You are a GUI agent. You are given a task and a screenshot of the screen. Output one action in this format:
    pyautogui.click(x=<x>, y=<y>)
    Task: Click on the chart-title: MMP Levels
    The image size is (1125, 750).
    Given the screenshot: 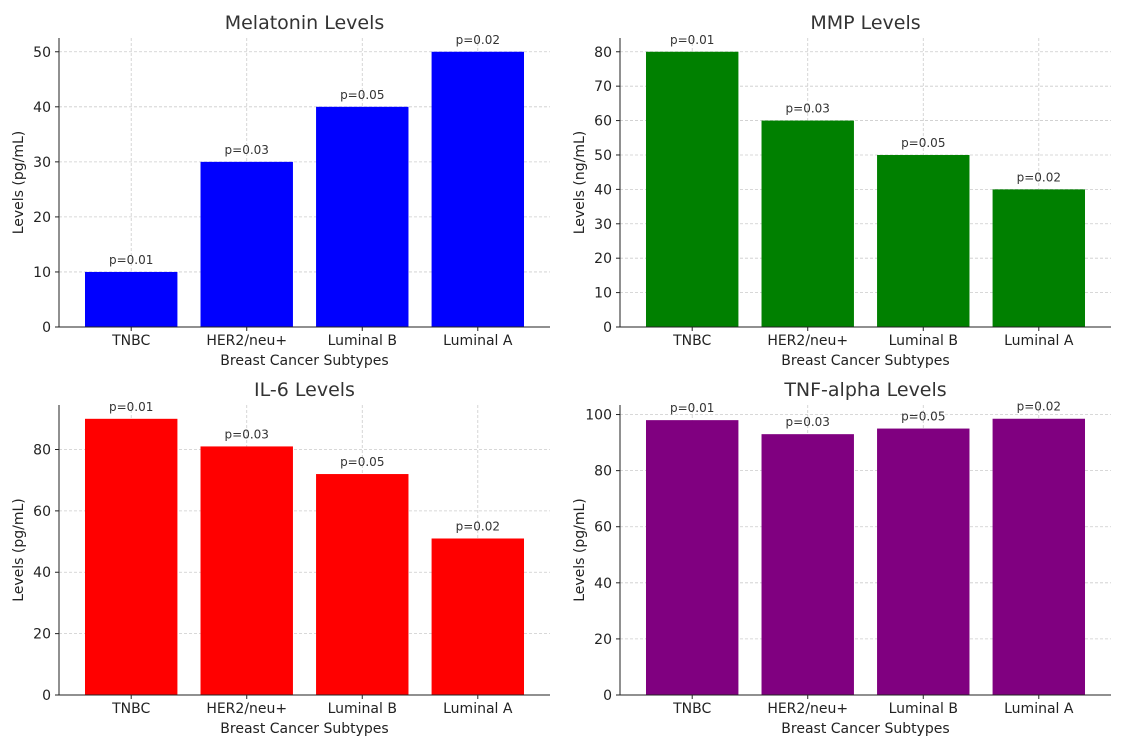 What is the action you would take?
    pyautogui.click(x=865, y=23)
    